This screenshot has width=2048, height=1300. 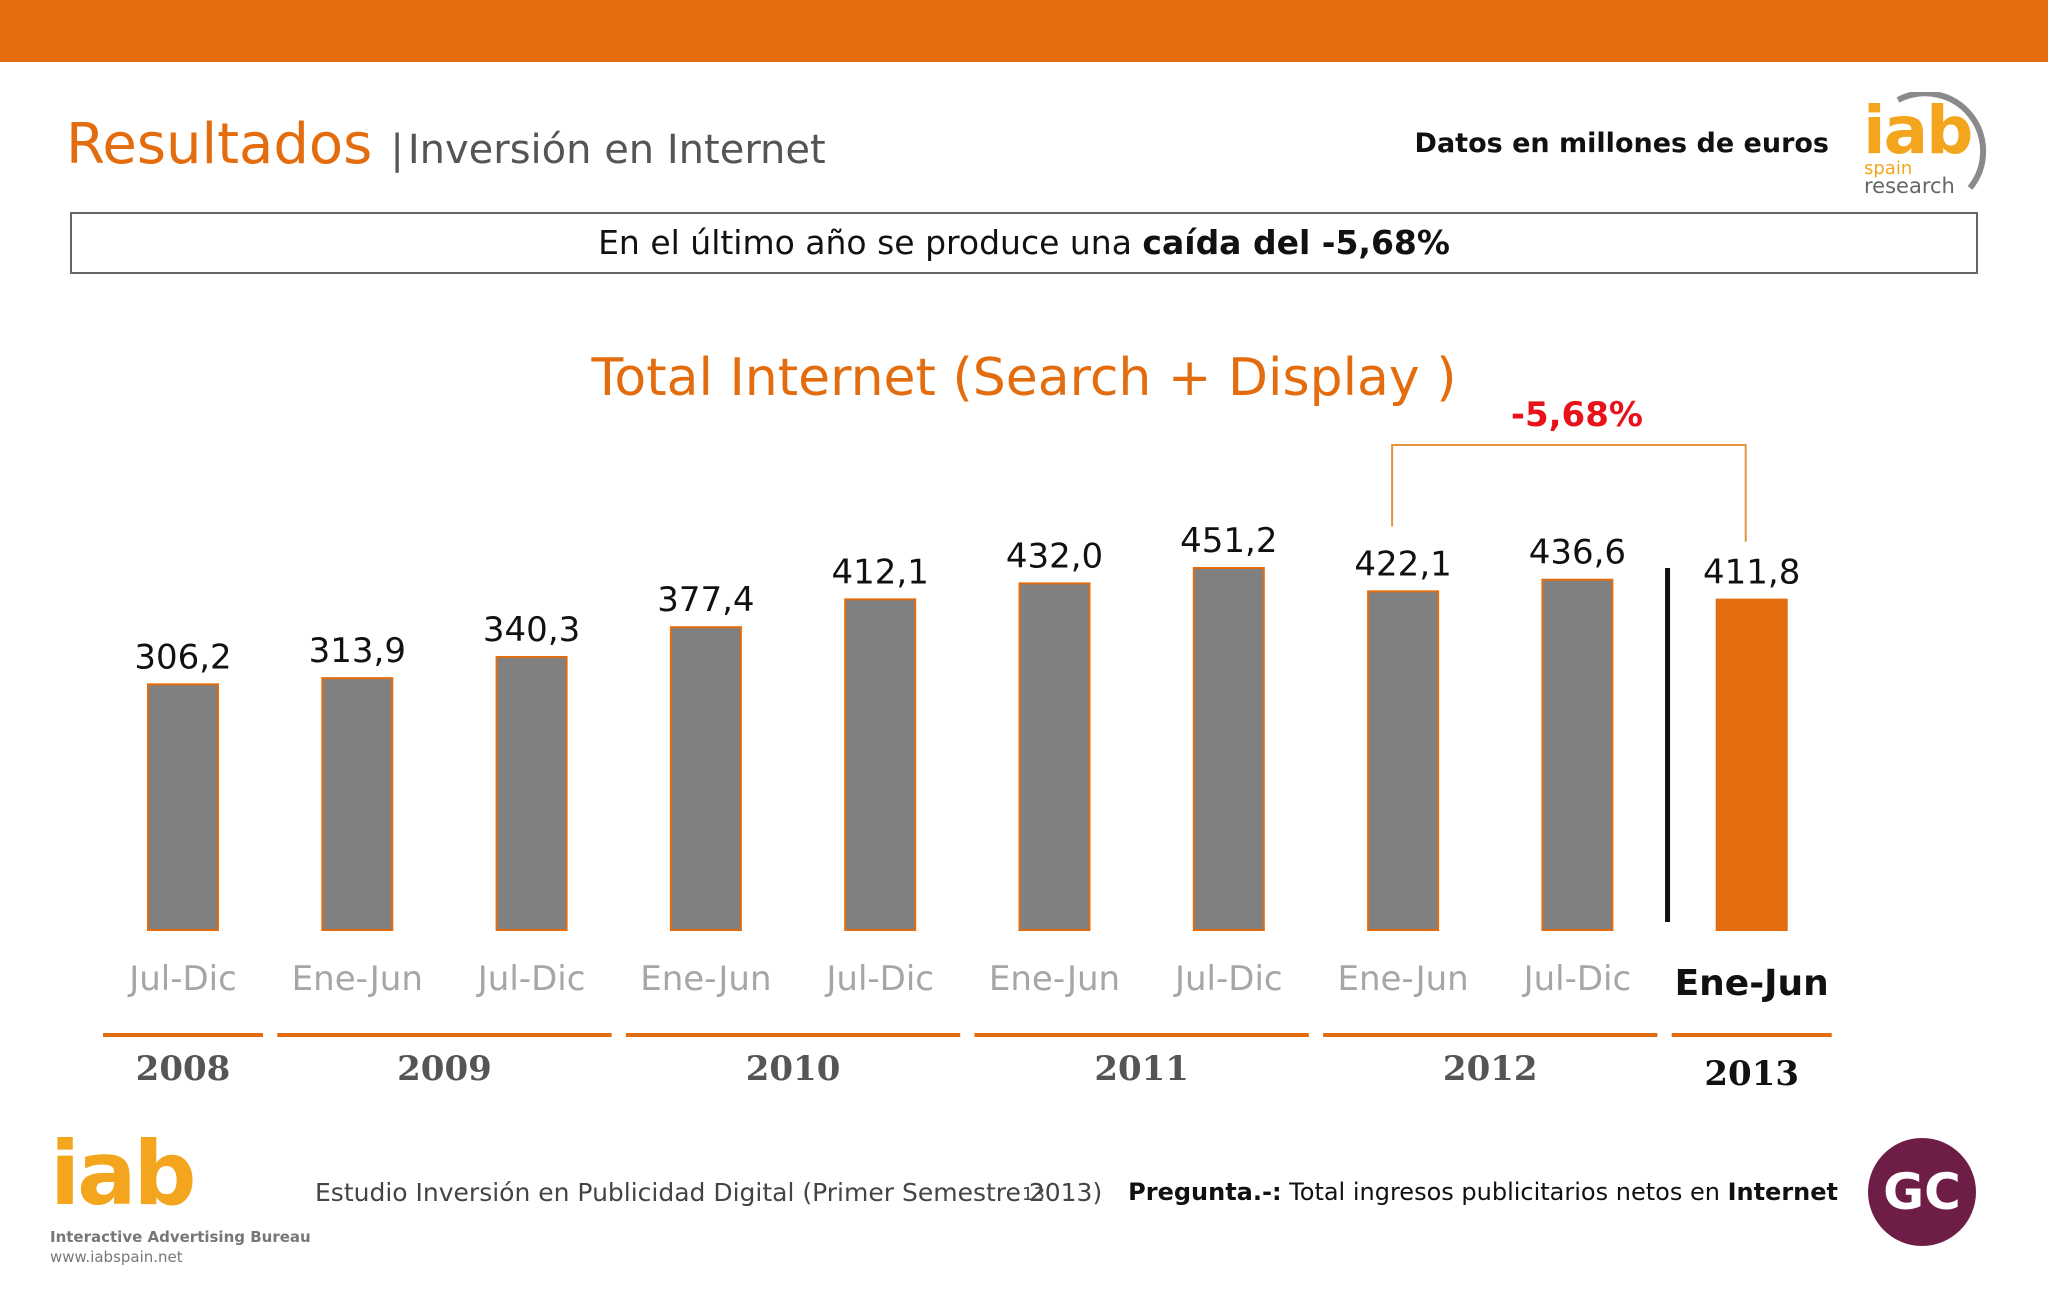 What do you see at coordinates (357, 651) in the screenshot?
I see `data-label: 313,9` at bounding box center [357, 651].